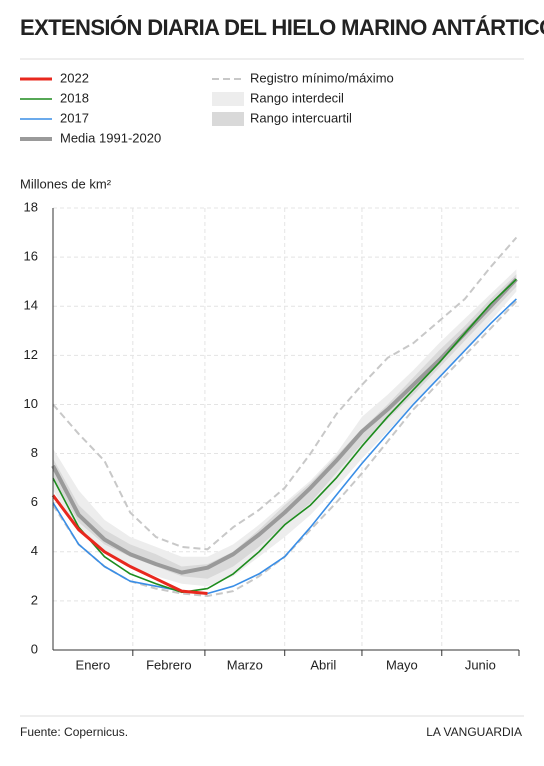 The height and width of the screenshot is (766, 544). What do you see at coordinates (74, 97) in the screenshot?
I see `legend-label: 2018` at bounding box center [74, 97].